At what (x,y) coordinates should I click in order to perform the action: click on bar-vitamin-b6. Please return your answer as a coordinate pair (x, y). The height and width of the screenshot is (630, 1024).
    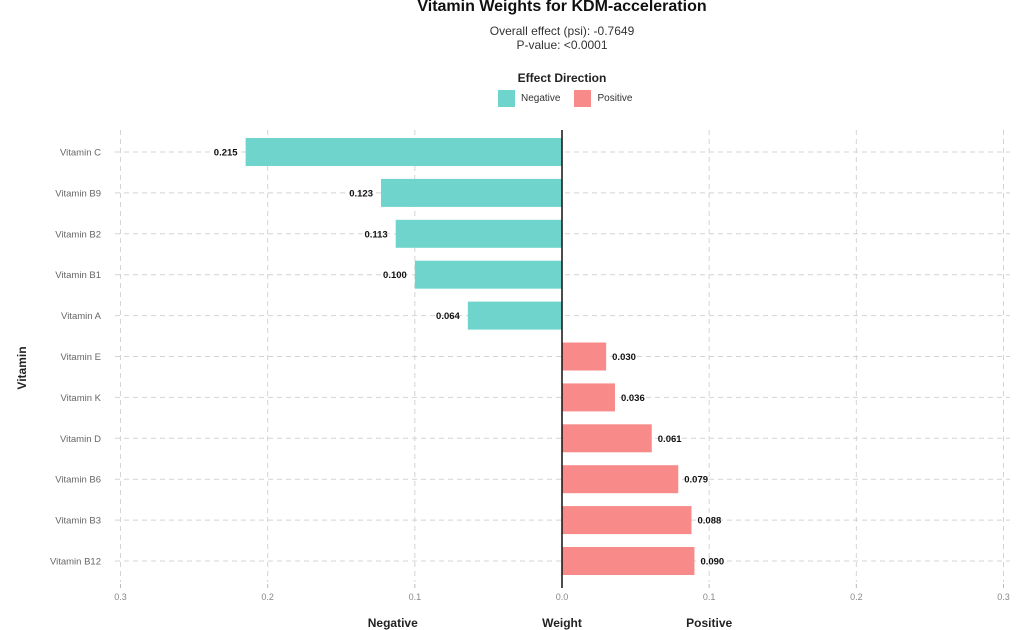
    Looking at the image, I should click on (620, 479).